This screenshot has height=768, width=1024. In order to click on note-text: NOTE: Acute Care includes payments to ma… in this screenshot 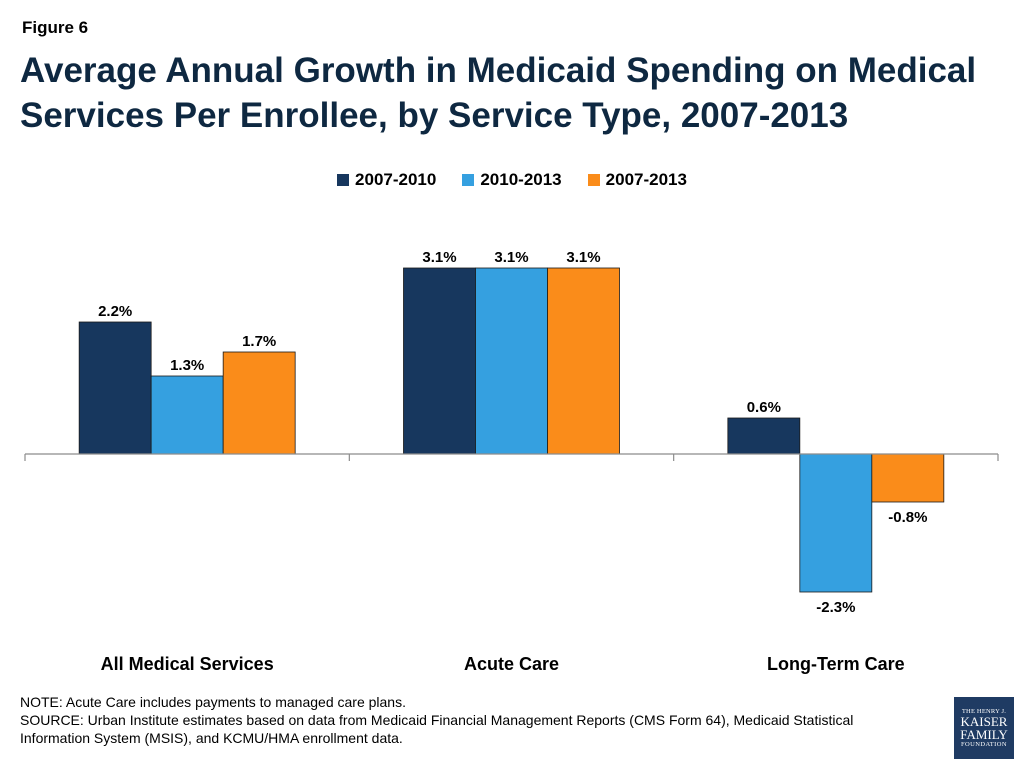, I will do `click(213, 702)`.